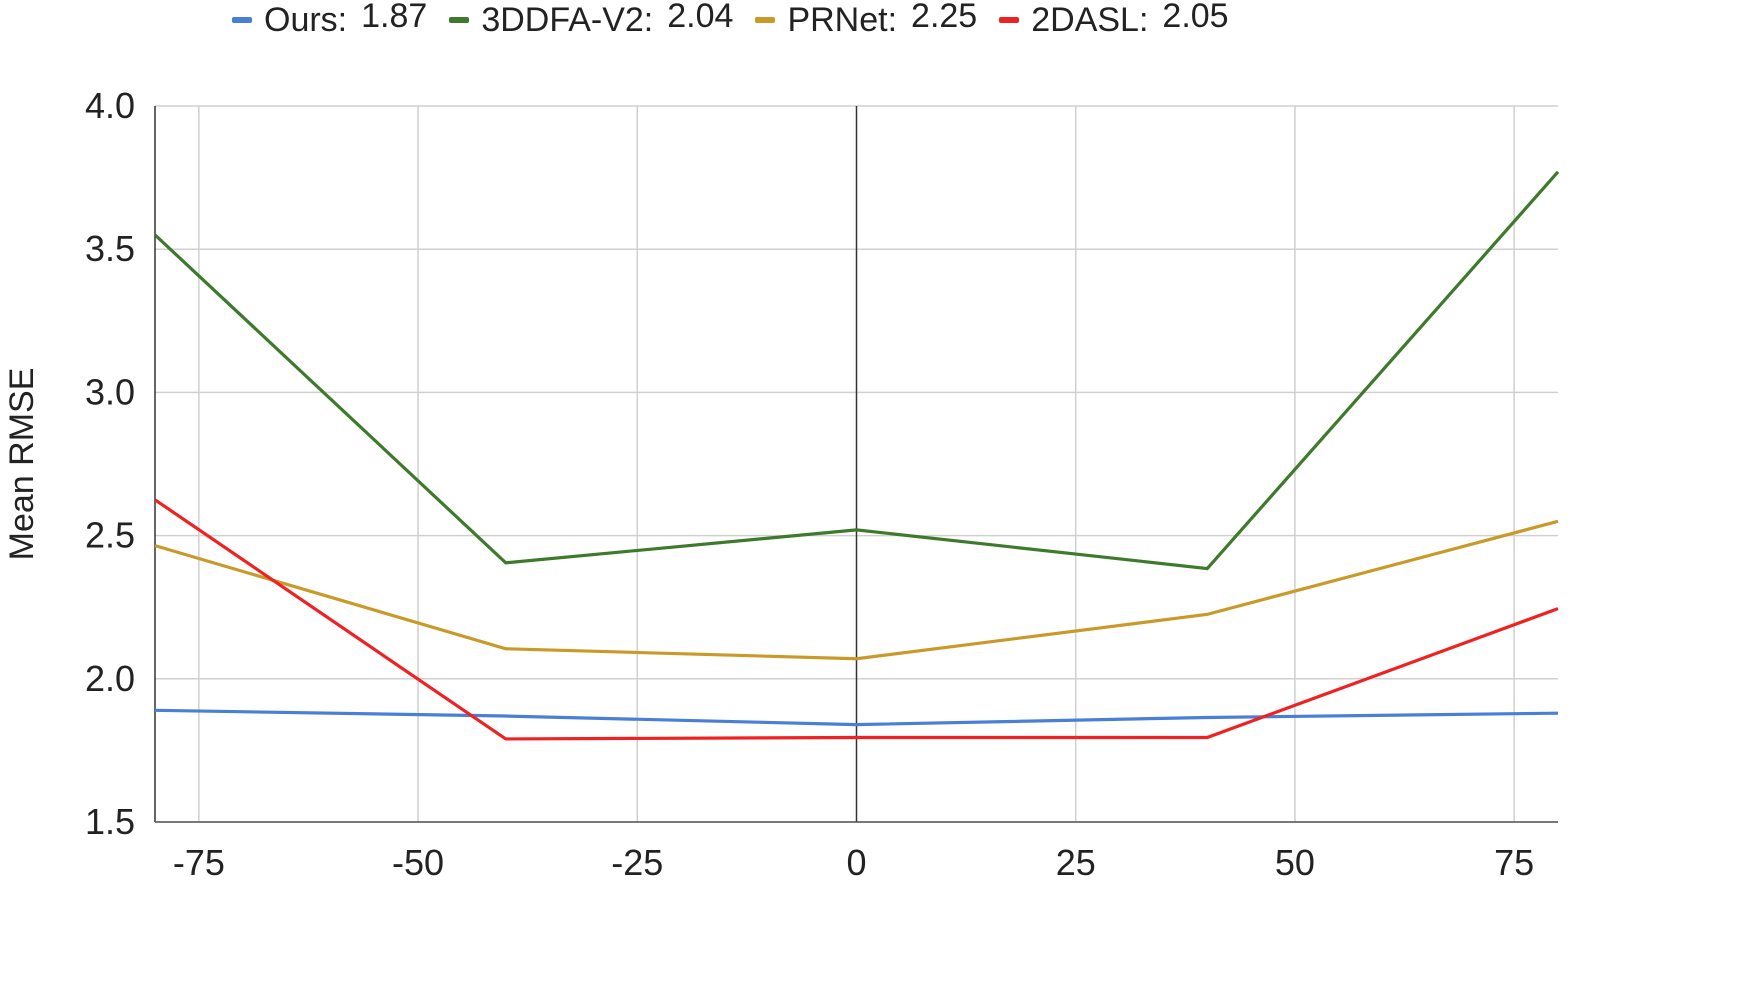 Image resolution: width=1760 pixels, height=993 pixels. Describe the element at coordinates (856, 862) in the screenshot. I see `x-tick-label: 0` at that location.